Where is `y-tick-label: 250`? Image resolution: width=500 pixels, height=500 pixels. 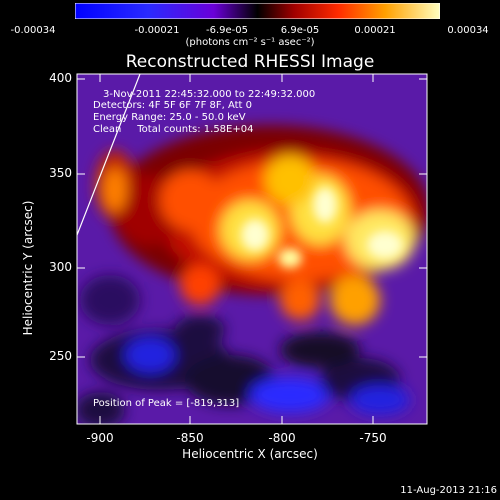
y-tick-label: 250 is located at coordinates (60, 356).